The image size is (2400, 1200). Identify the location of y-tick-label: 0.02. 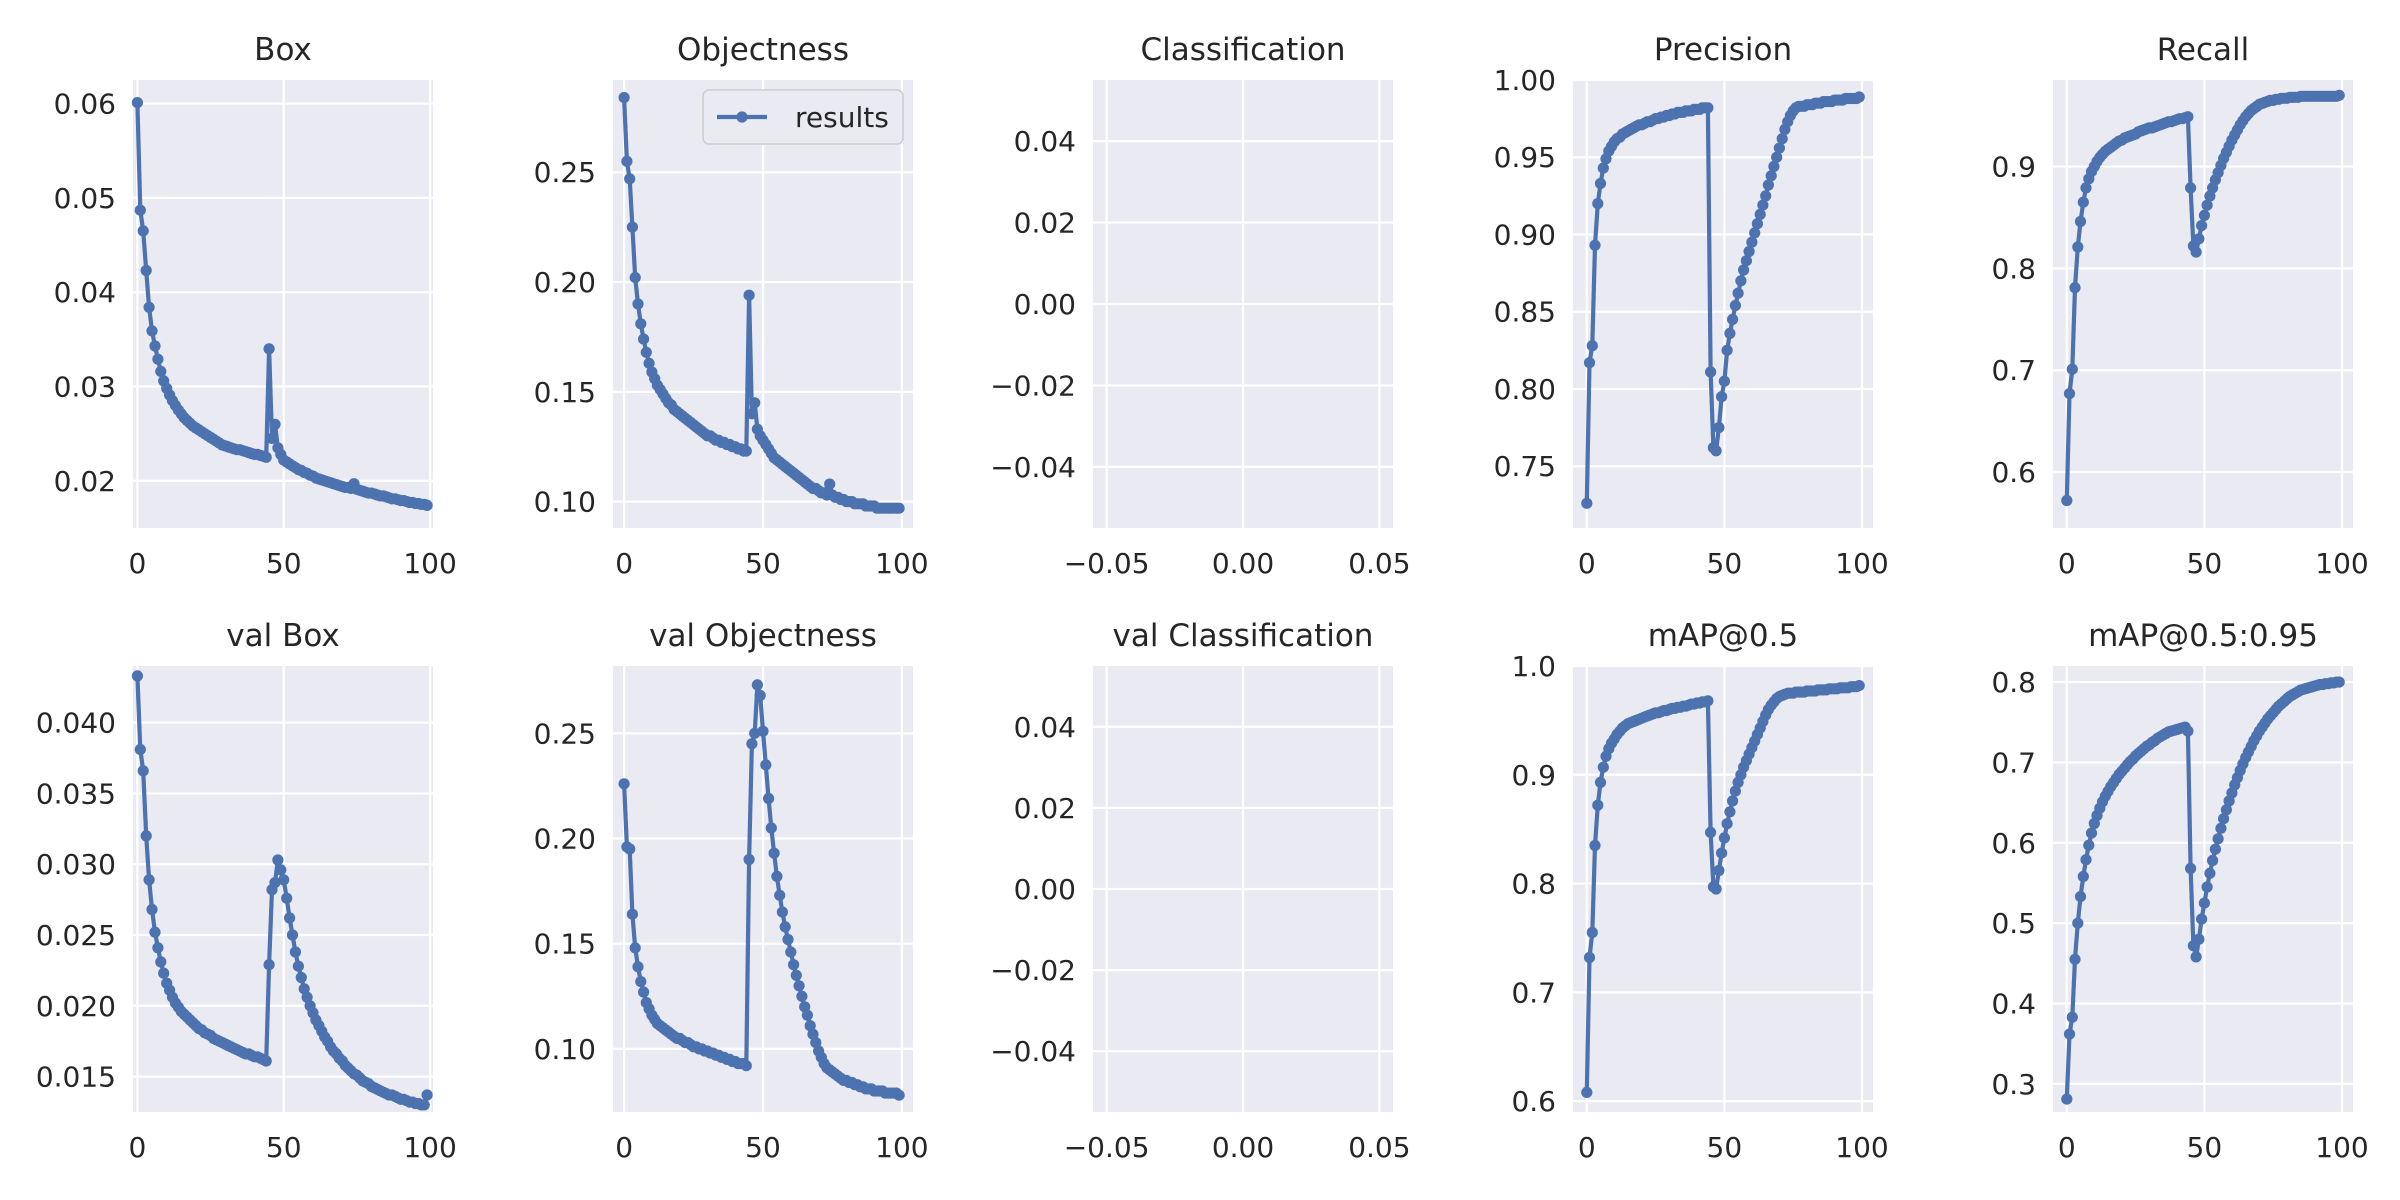
(1045, 808).